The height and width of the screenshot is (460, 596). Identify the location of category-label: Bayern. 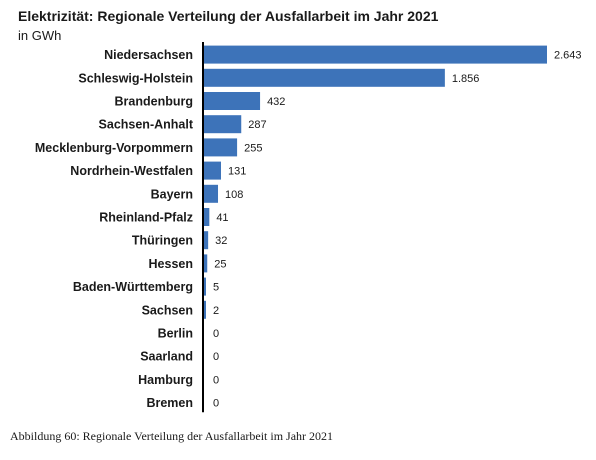
(172, 194).